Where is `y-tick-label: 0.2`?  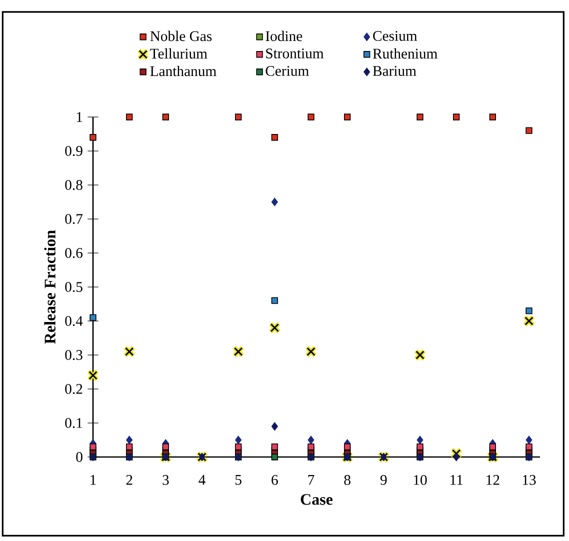 y-tick-label: 0.2 is located at coordinates (73, 389).